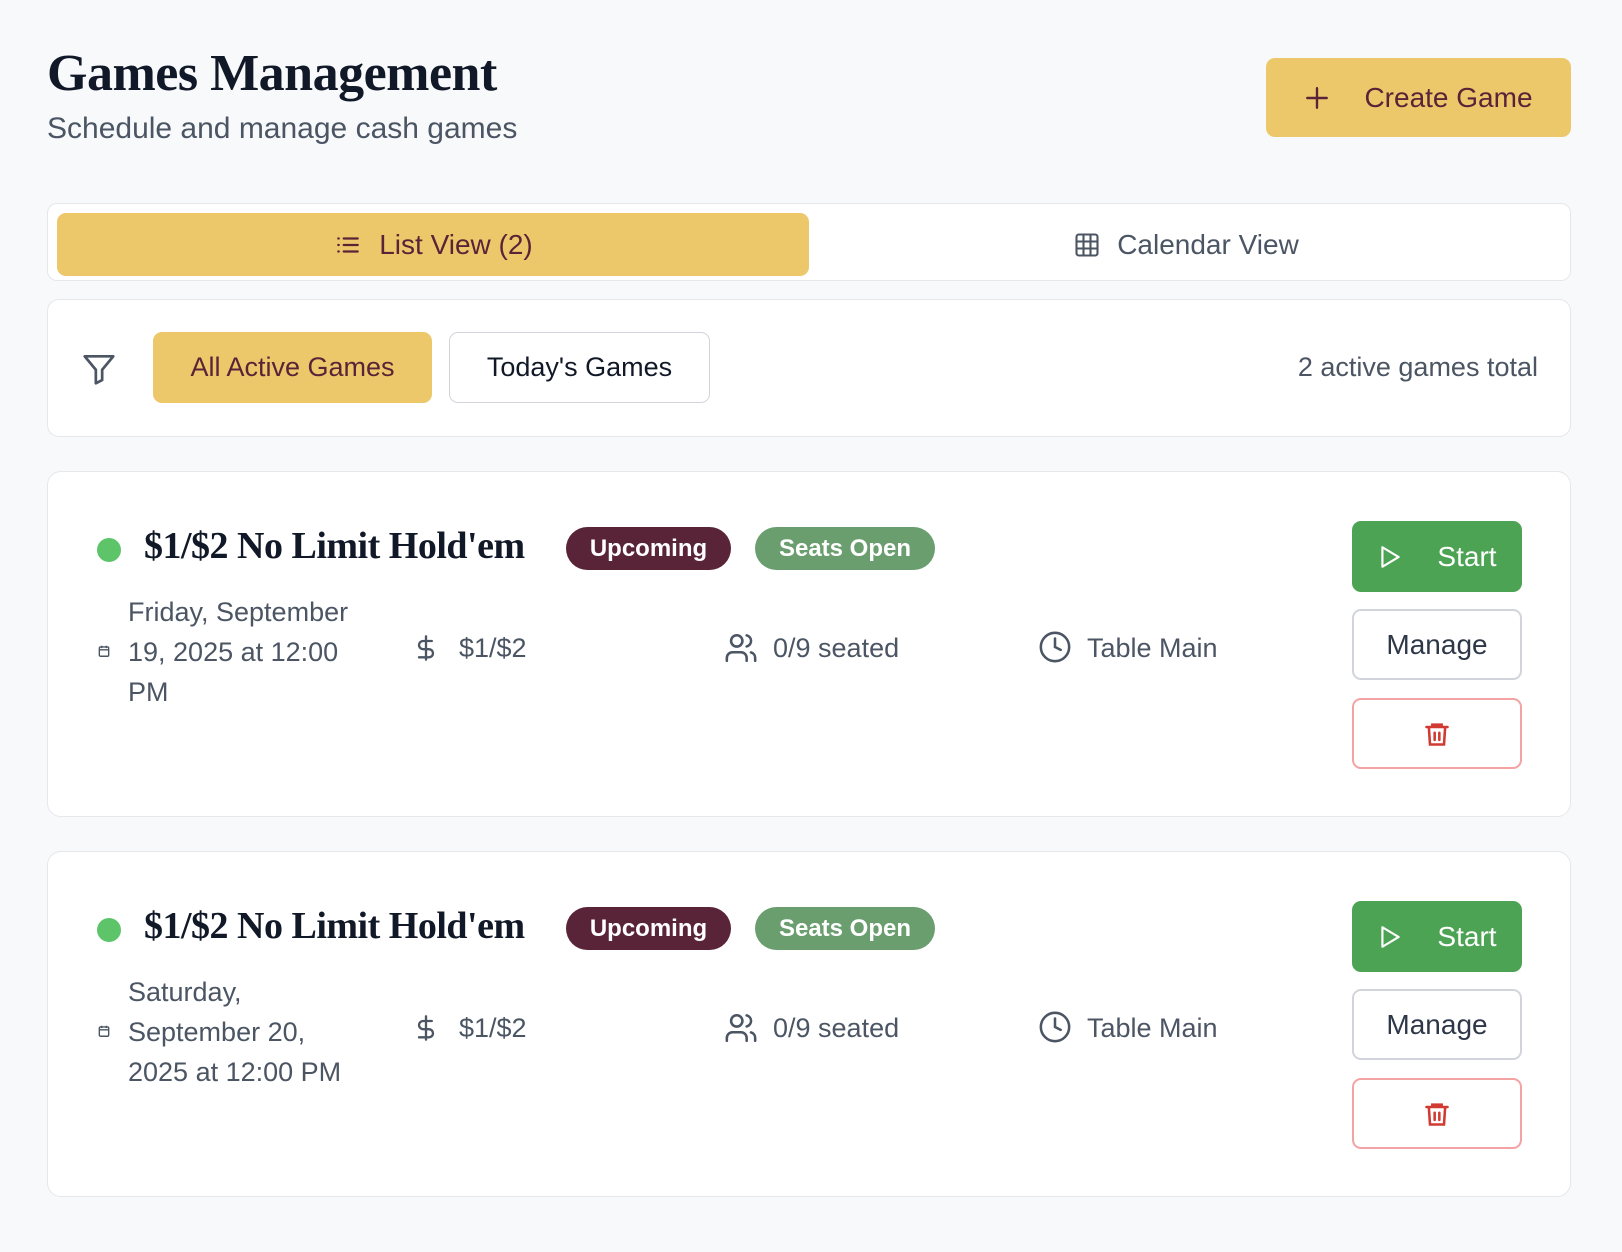  I want to click on game-date: Saturday, September 20, 2025 at 12:00 PM, so click(235, 1032).